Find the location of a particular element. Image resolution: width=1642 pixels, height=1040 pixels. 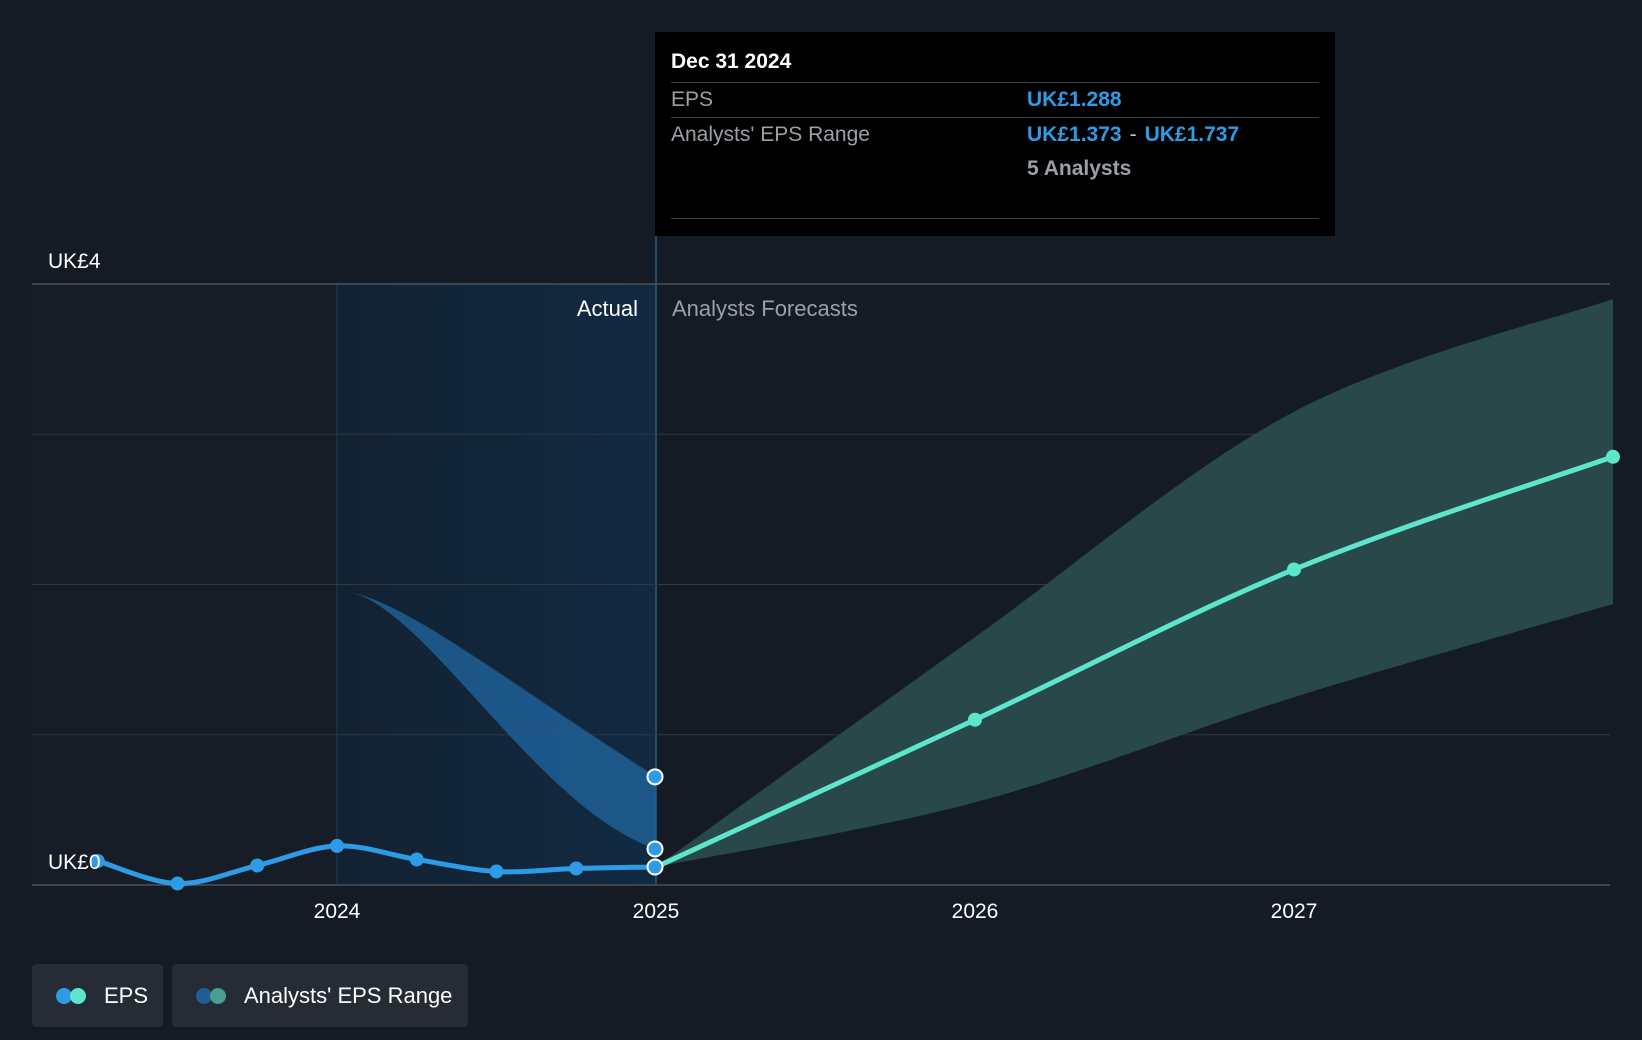

legend-analysts-range: Analysts' EPS Range is located at coordinates (320, 995).